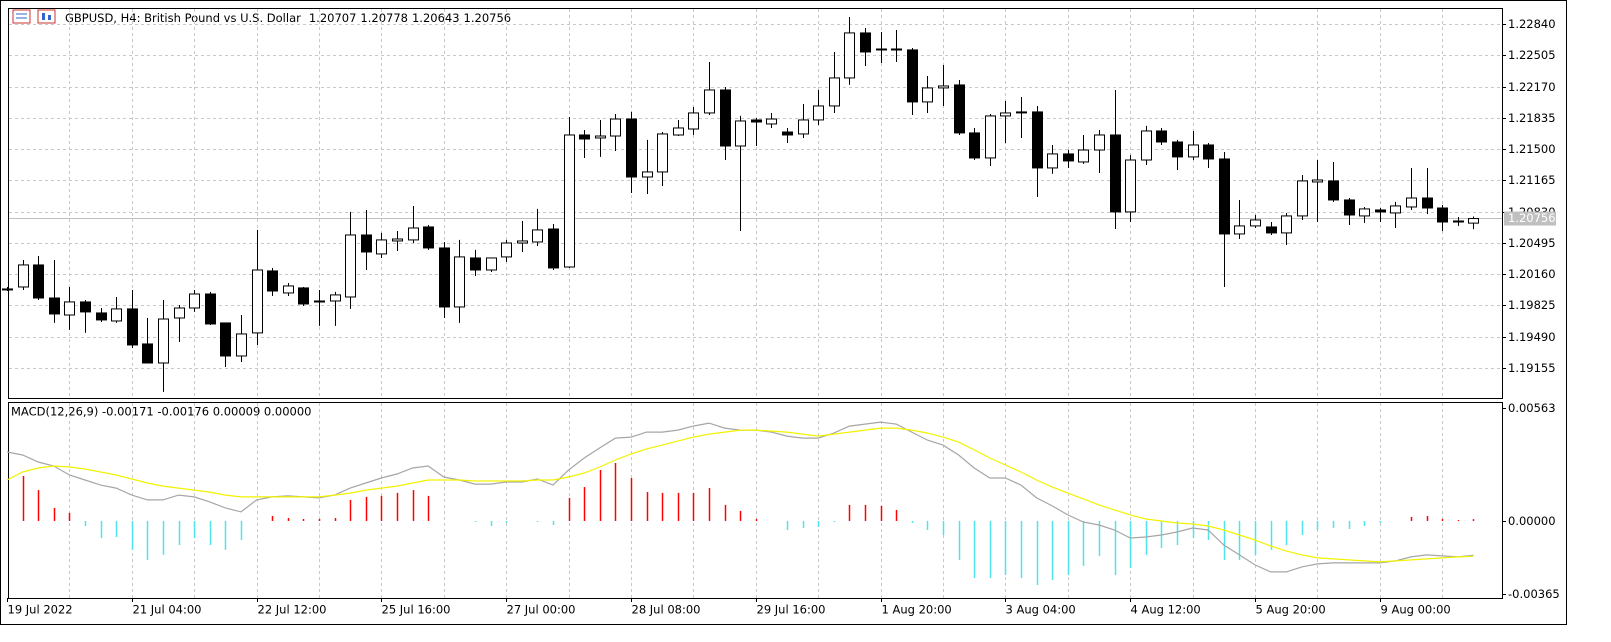 This screenshot has width=1611, height=642. Describe the element at coordinates (416, 610) in the screenshot. I see `x-tick-label: 25 Jul 16:00` at that location.